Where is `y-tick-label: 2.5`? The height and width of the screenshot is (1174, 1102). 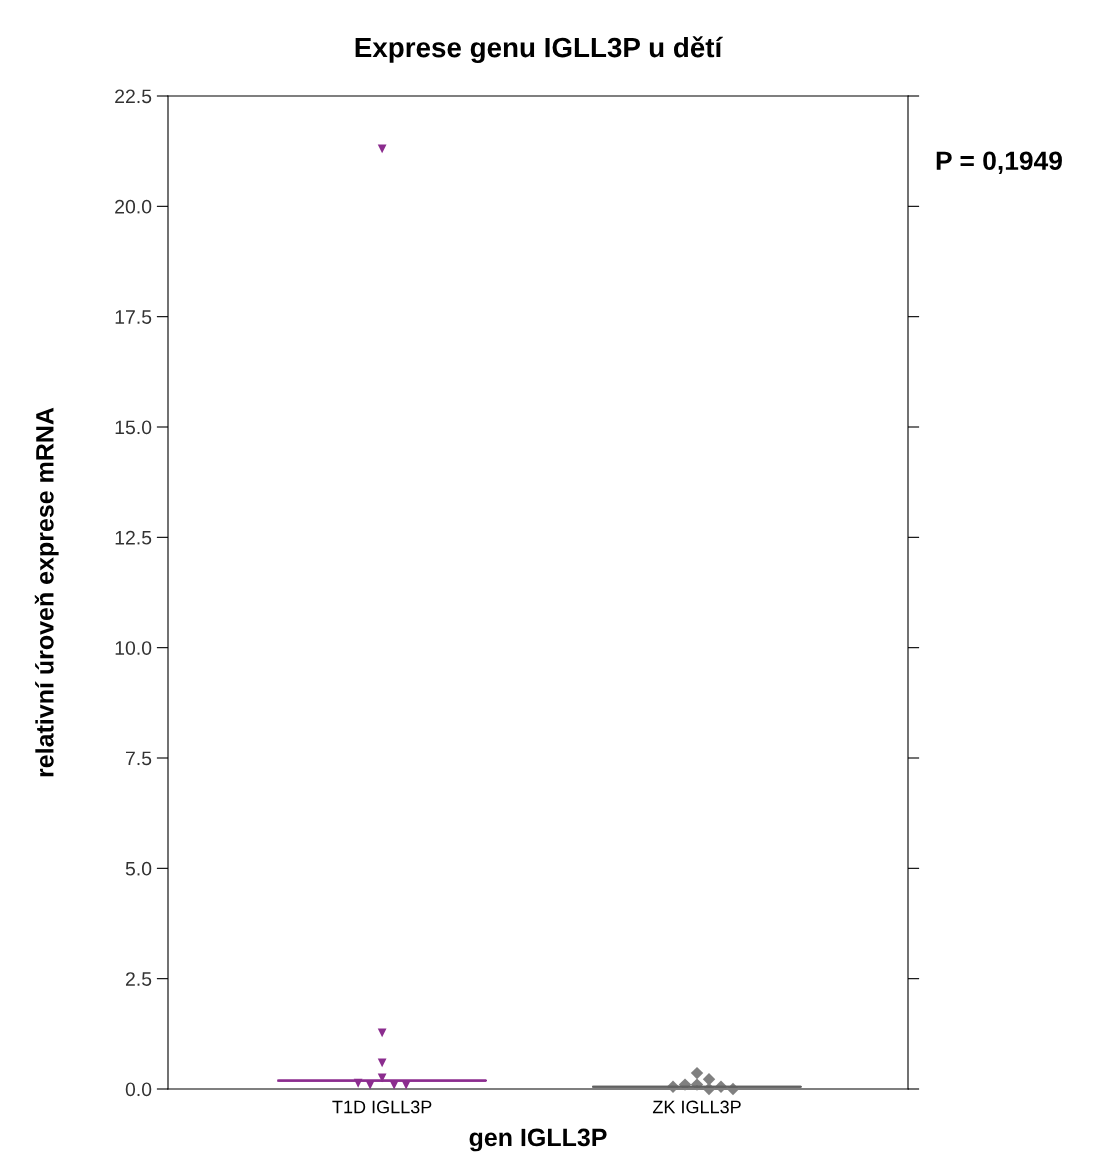 y-tick-label: 2.5 is located at coordinates (138, 979).